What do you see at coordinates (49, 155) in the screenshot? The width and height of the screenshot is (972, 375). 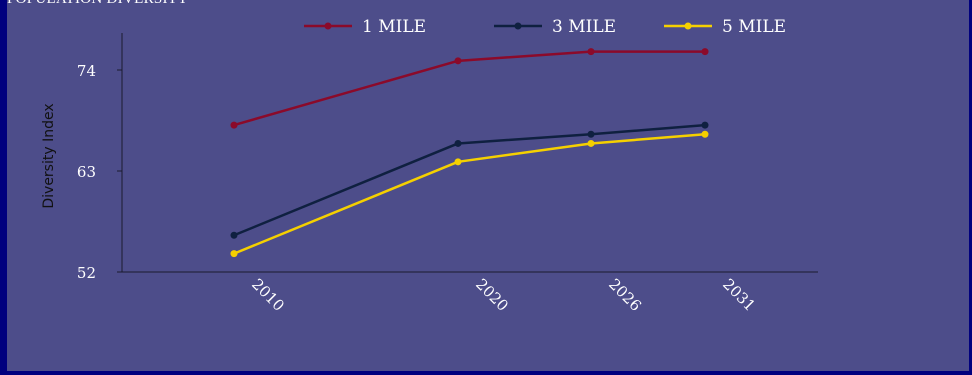 I see `y-axis-title: Diversity Index` at bounding box center [49, 155].